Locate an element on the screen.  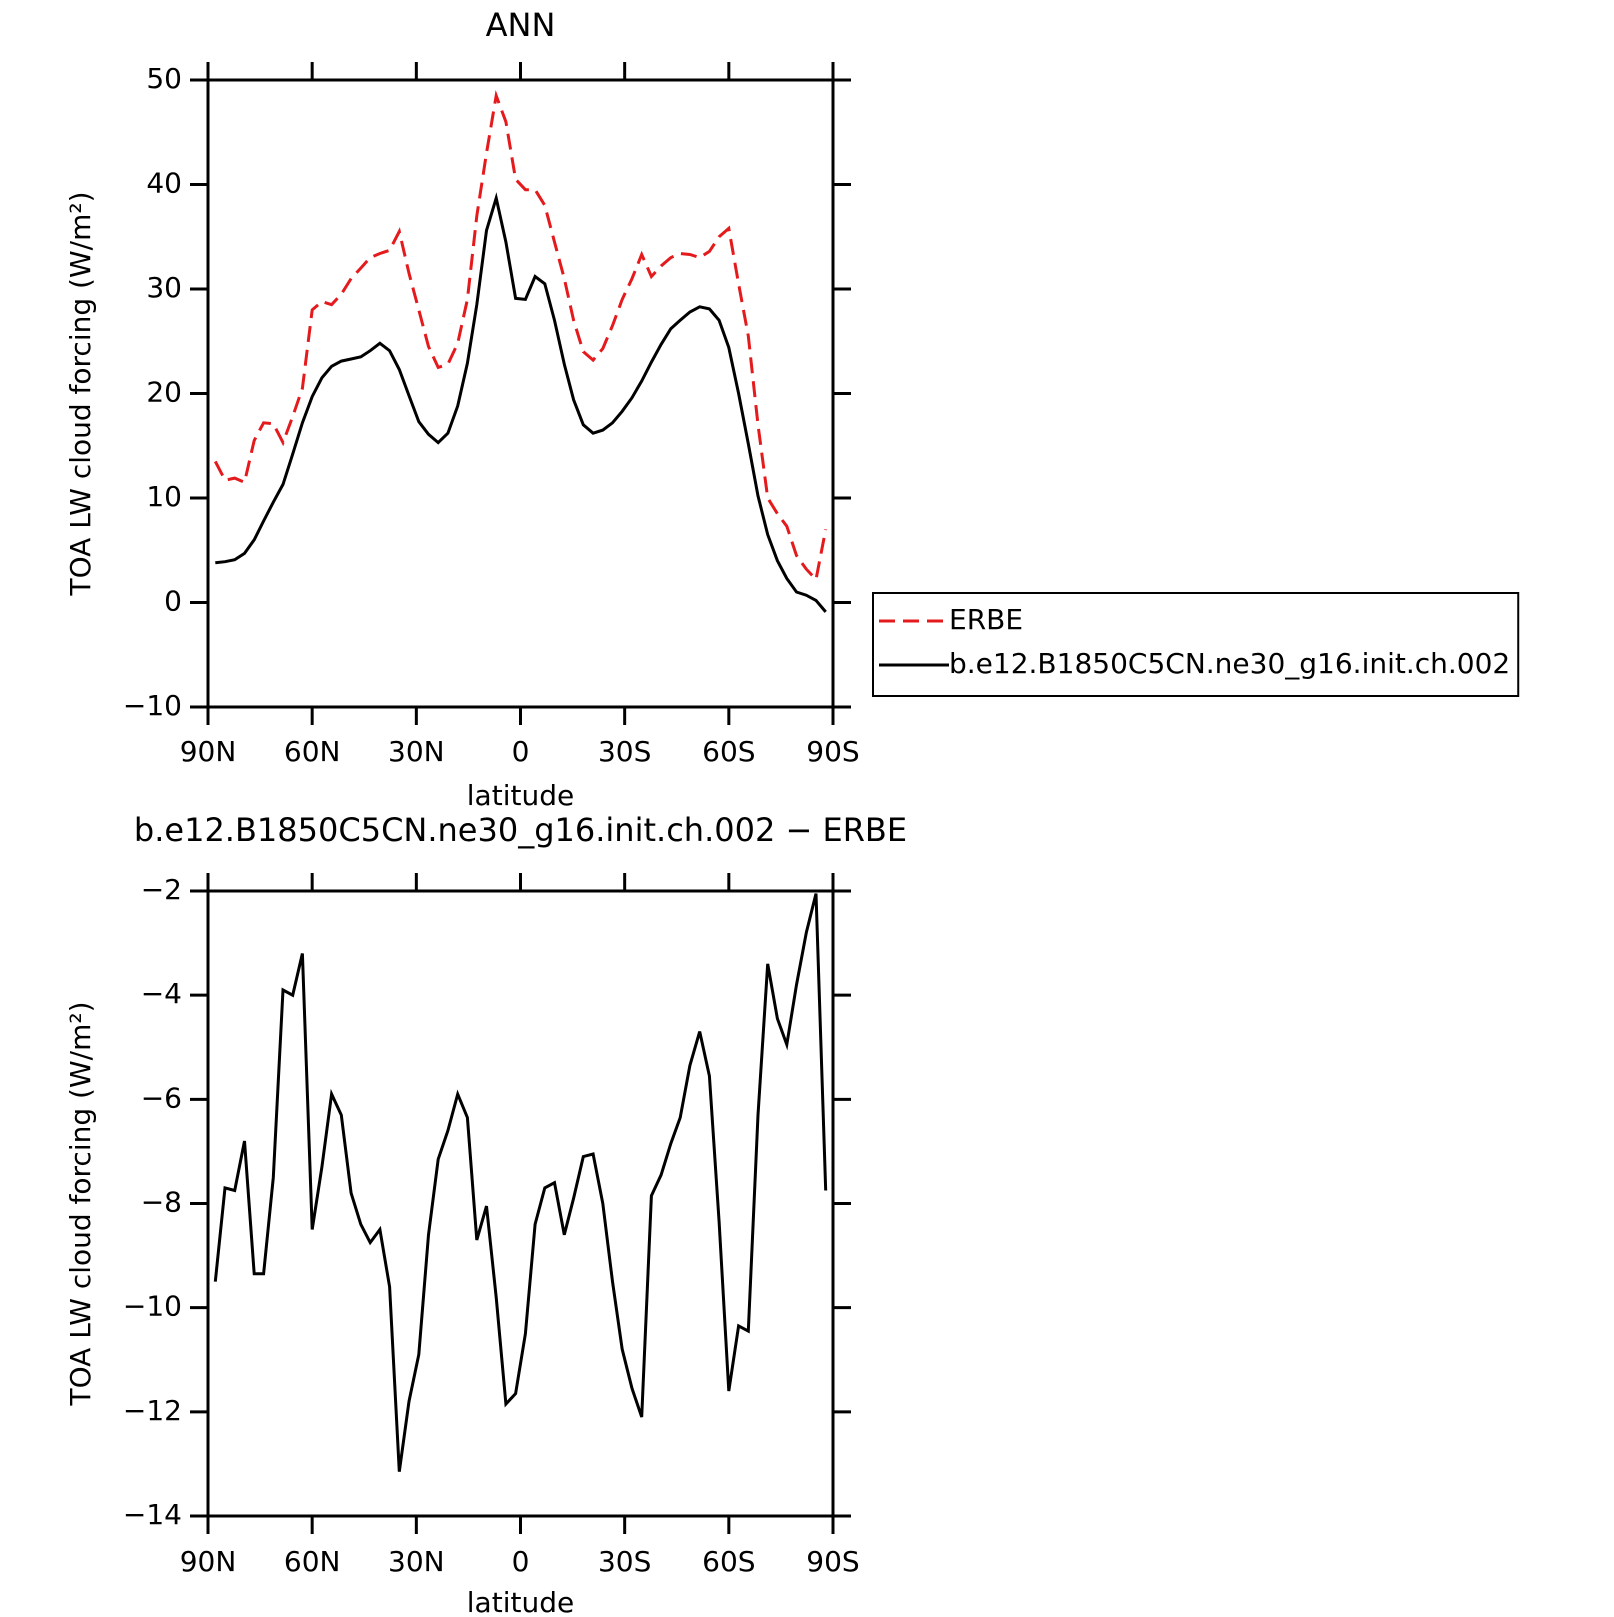
y-tick-label: 50 is located at coordinates (164, 78).